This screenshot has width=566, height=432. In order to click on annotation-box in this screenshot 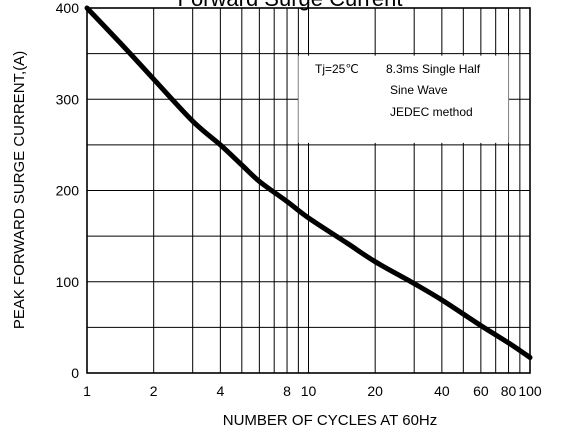, I will do `click(403, 99)`.